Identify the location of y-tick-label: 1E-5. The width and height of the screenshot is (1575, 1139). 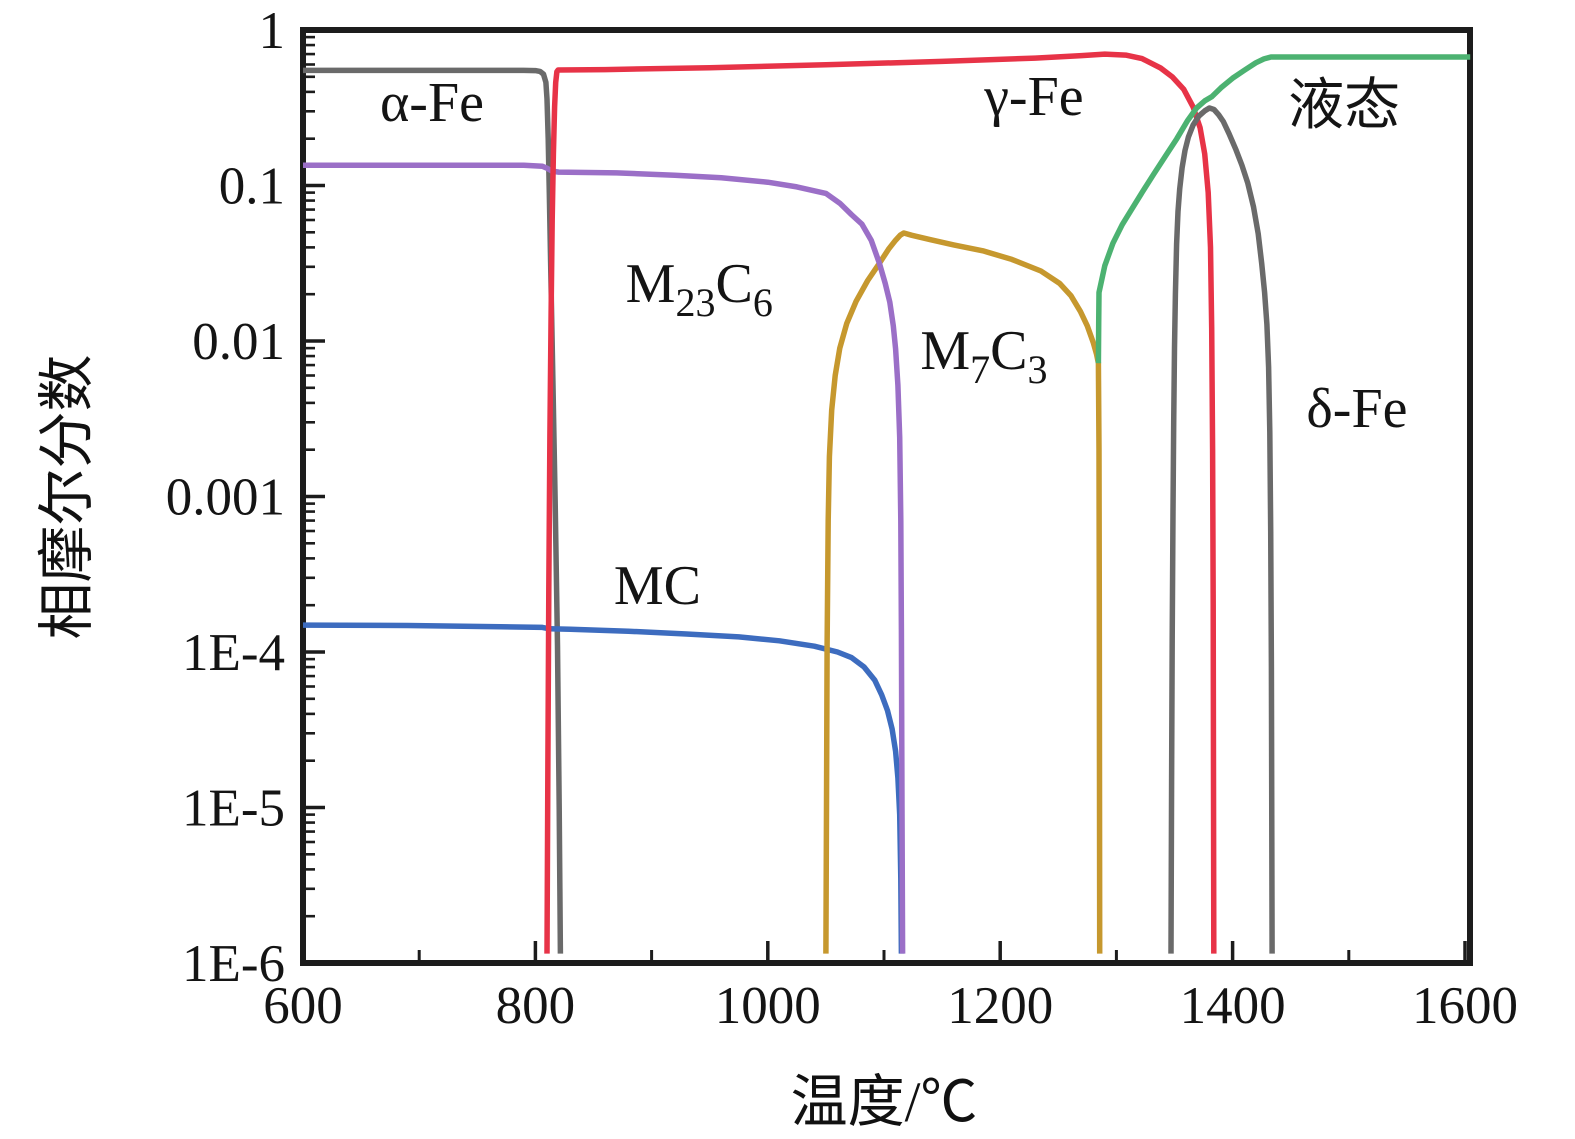
(233, 809).